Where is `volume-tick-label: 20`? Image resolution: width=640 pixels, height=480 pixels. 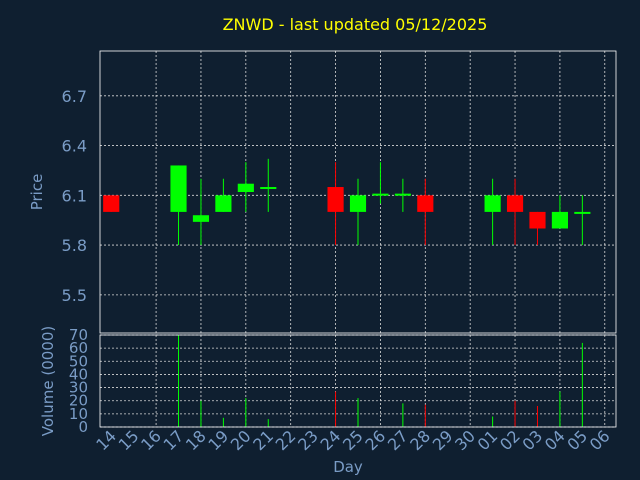 volume-tick-label: 20 is located at coordinates (78, 401).